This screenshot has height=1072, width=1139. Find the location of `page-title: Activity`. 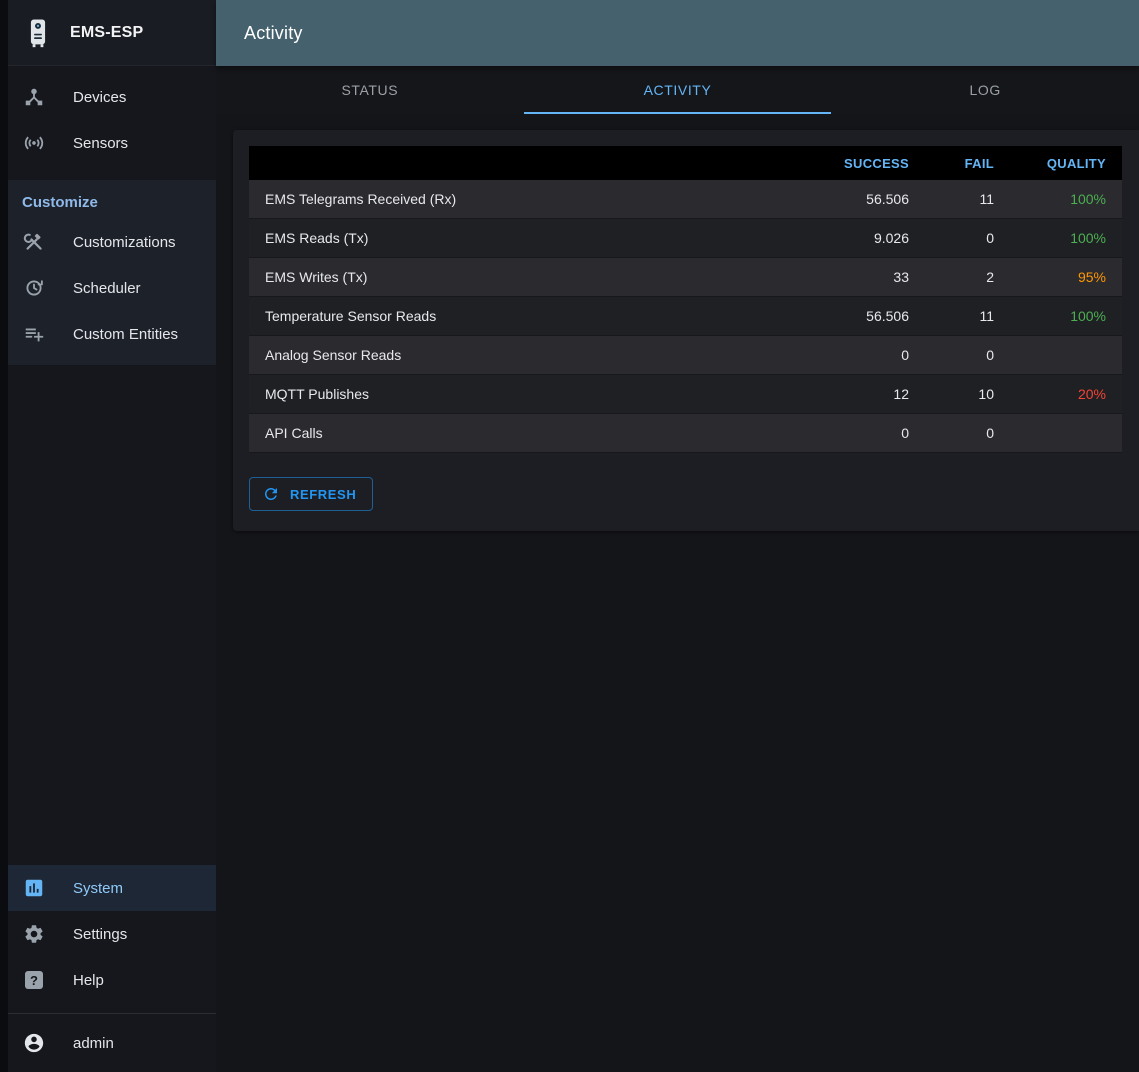

page-title: Activity is located at coordinates (273, 32).